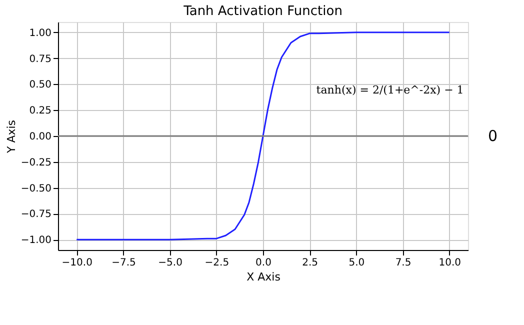  Describe the element at coordinates (217, 263) in the screenshot. I see `x-tick-label: −2.5` at that location.